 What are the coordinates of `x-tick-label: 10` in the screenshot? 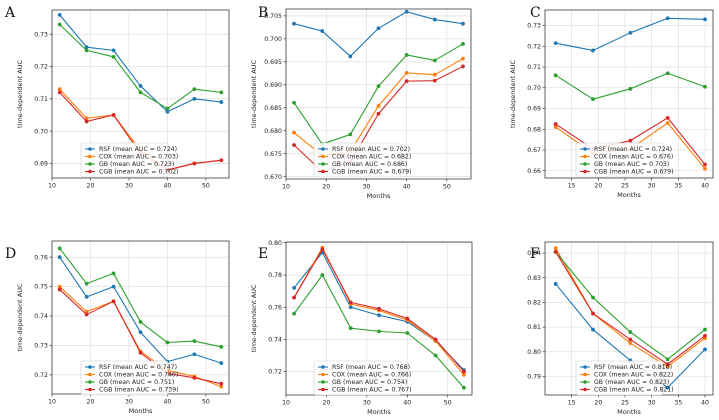 It's located at (52, 402).